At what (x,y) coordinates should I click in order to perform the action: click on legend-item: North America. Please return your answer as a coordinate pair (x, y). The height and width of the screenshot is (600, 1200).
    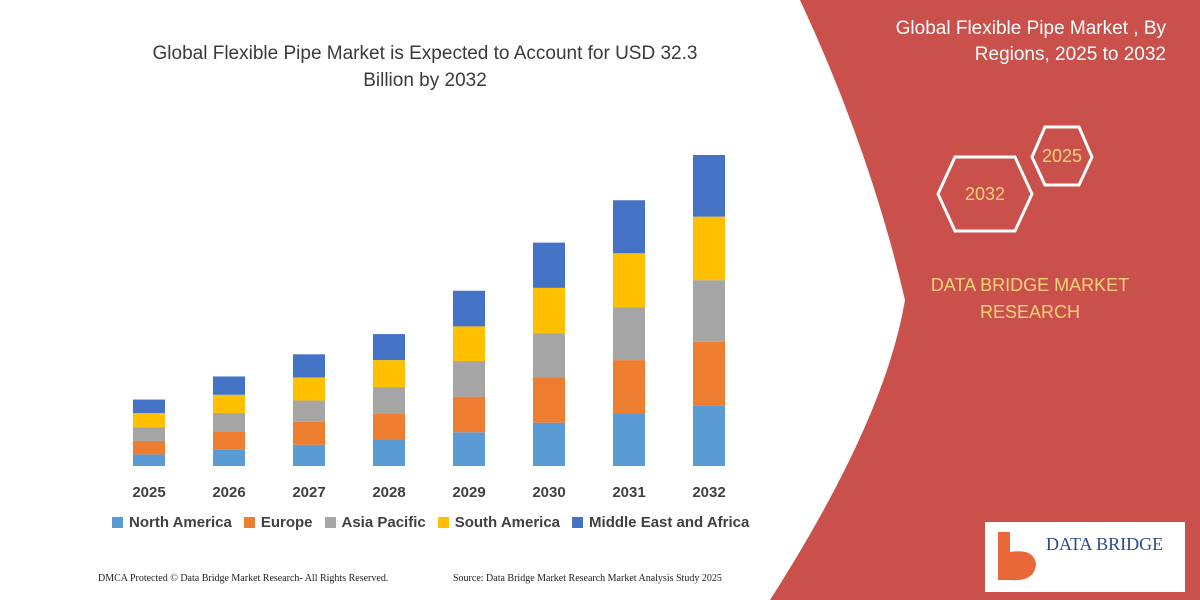
    Looking at the image, I should click on (172, 522).